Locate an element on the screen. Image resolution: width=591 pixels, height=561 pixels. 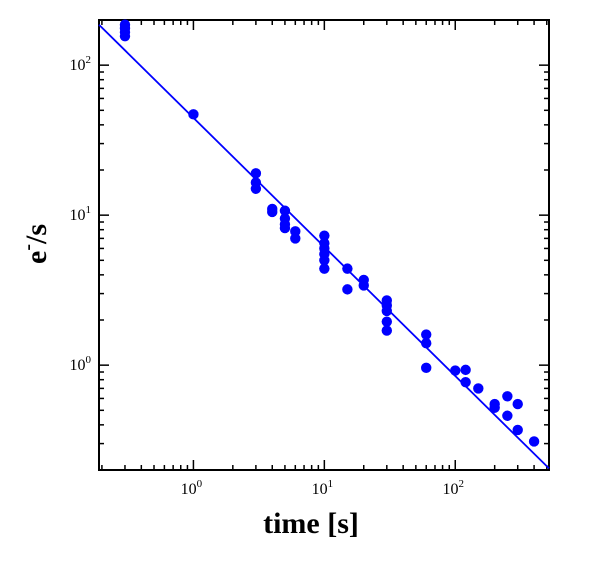
y-tick-label: 10² is located at coordinates (81, 64).